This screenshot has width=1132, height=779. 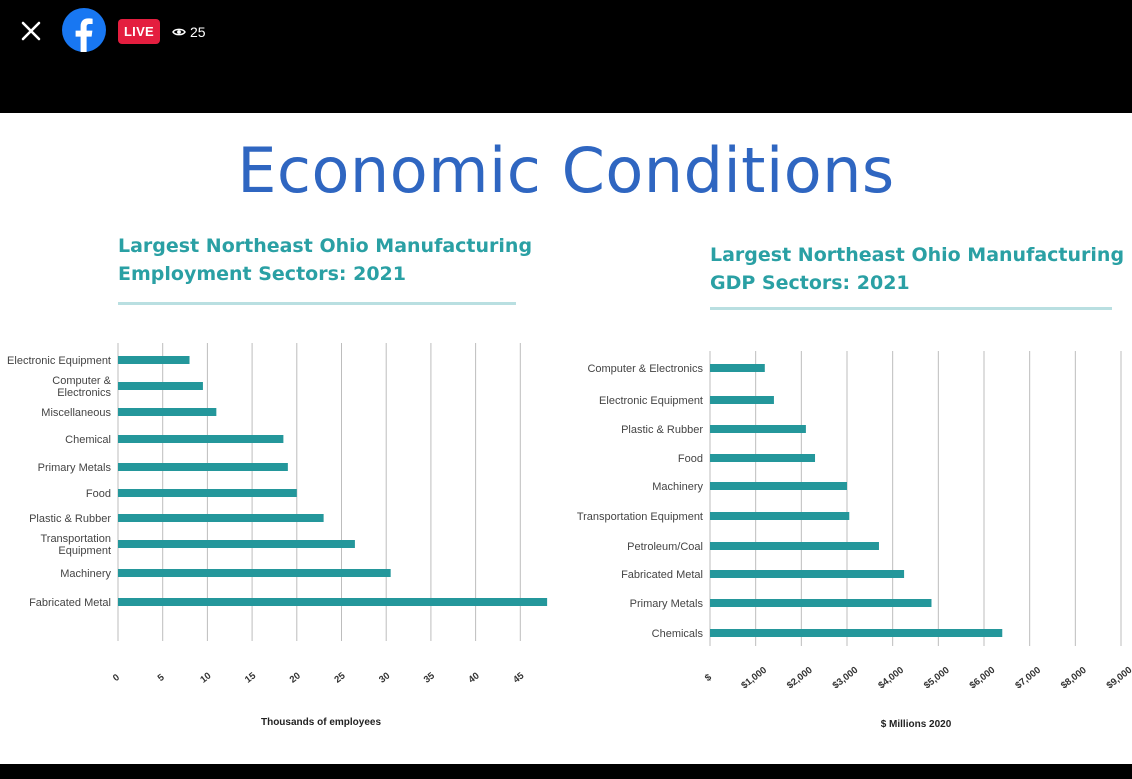 What do you see at coordinates (662, 575) in the screenshot?
I see `gdp-category-label: Fabricated Metal` at bounding box center [662, 575].